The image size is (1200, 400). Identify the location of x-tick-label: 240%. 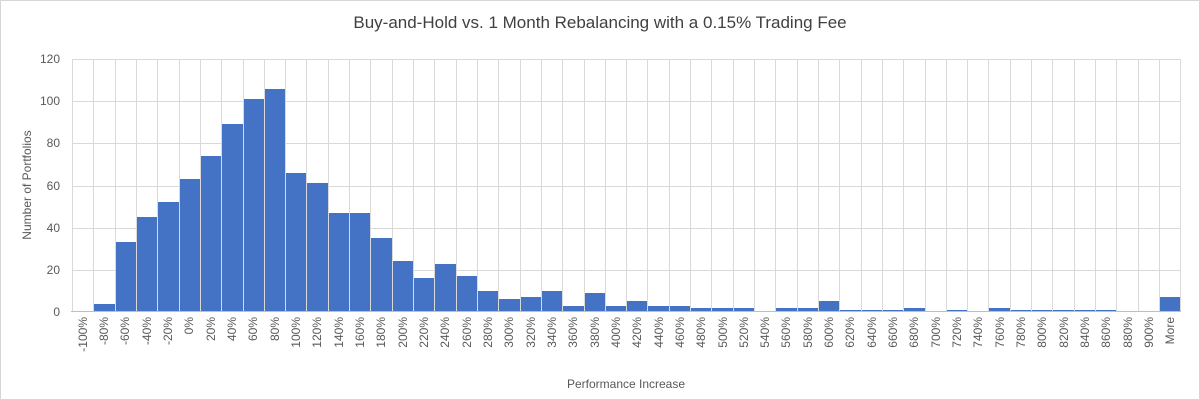
(445, 332).